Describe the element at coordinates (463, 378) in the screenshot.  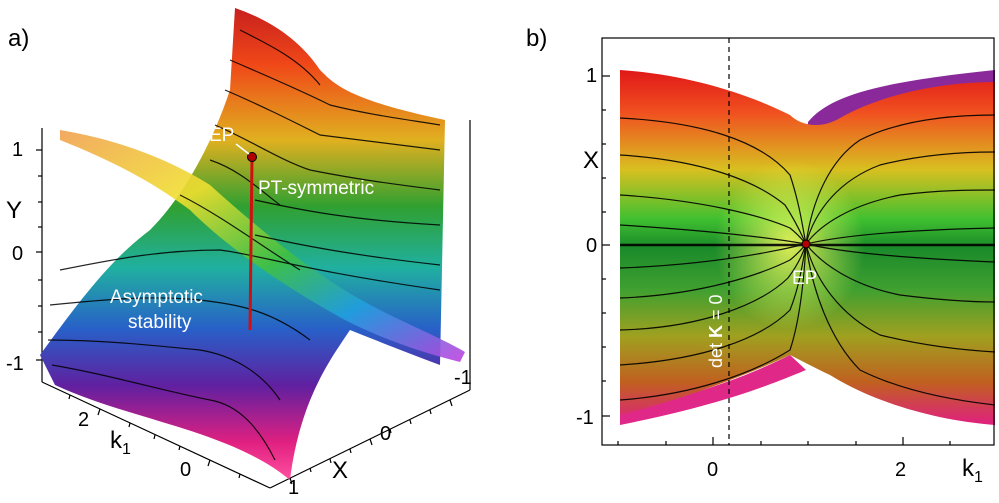
I see `x-tick-a-1: -1` at that location.